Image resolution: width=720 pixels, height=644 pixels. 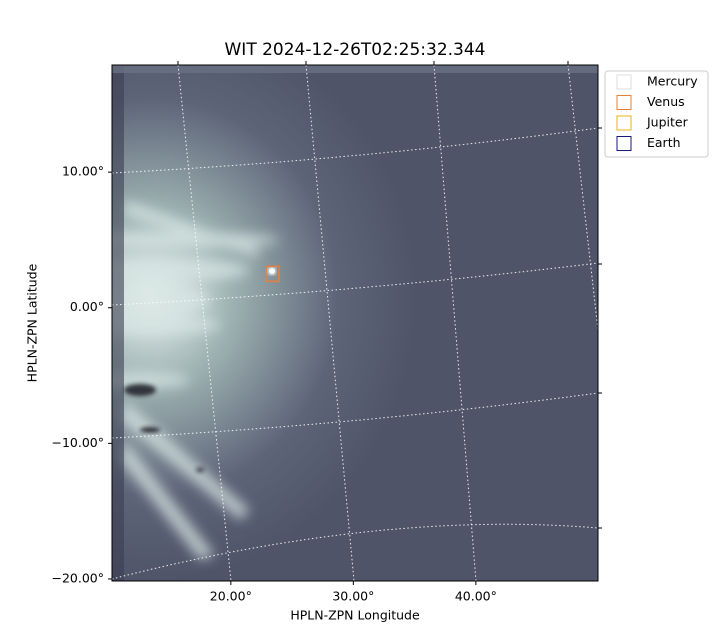 What do you see at coordinates (272, 274) in the screenshot?
I see `planet-marker` at bounding box center [272, 274].